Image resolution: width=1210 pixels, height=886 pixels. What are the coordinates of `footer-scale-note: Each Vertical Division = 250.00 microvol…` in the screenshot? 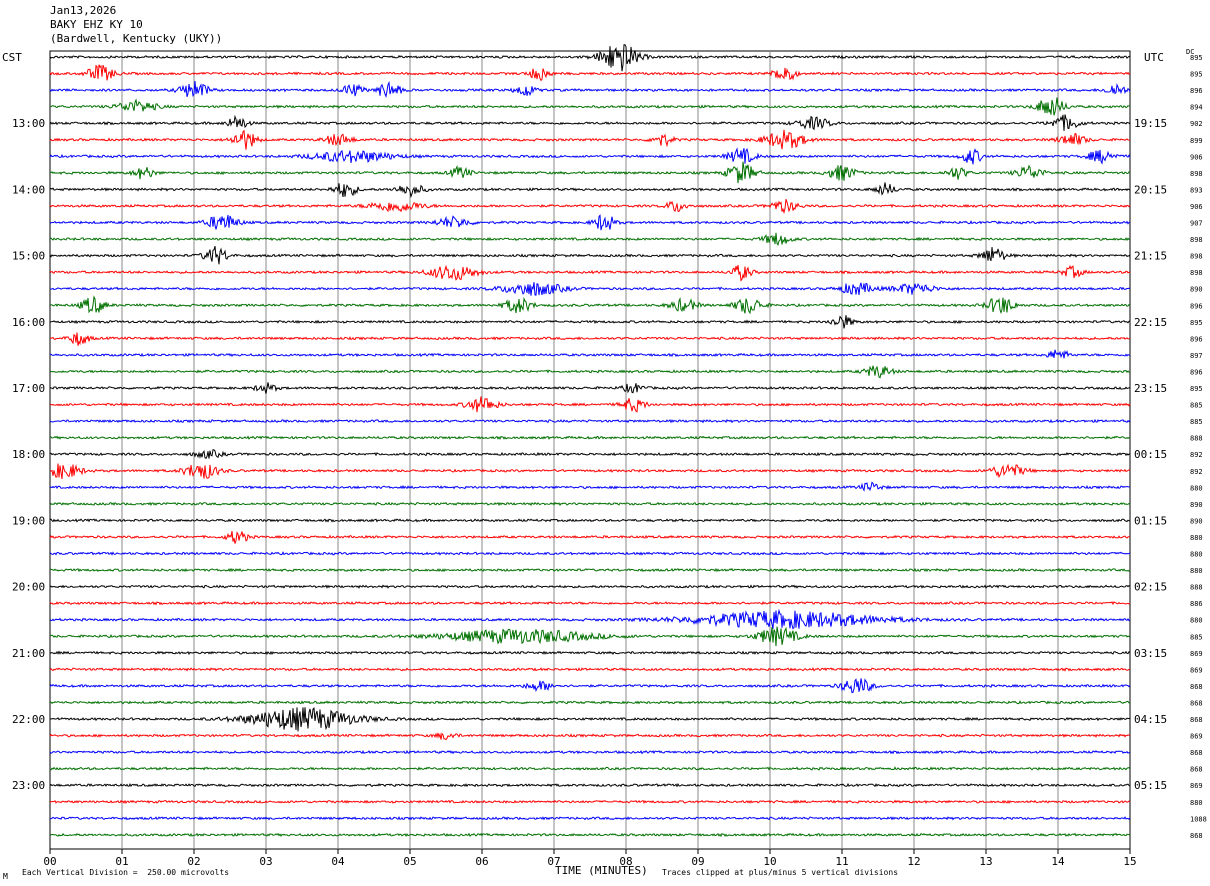 It's located at (126, 872).